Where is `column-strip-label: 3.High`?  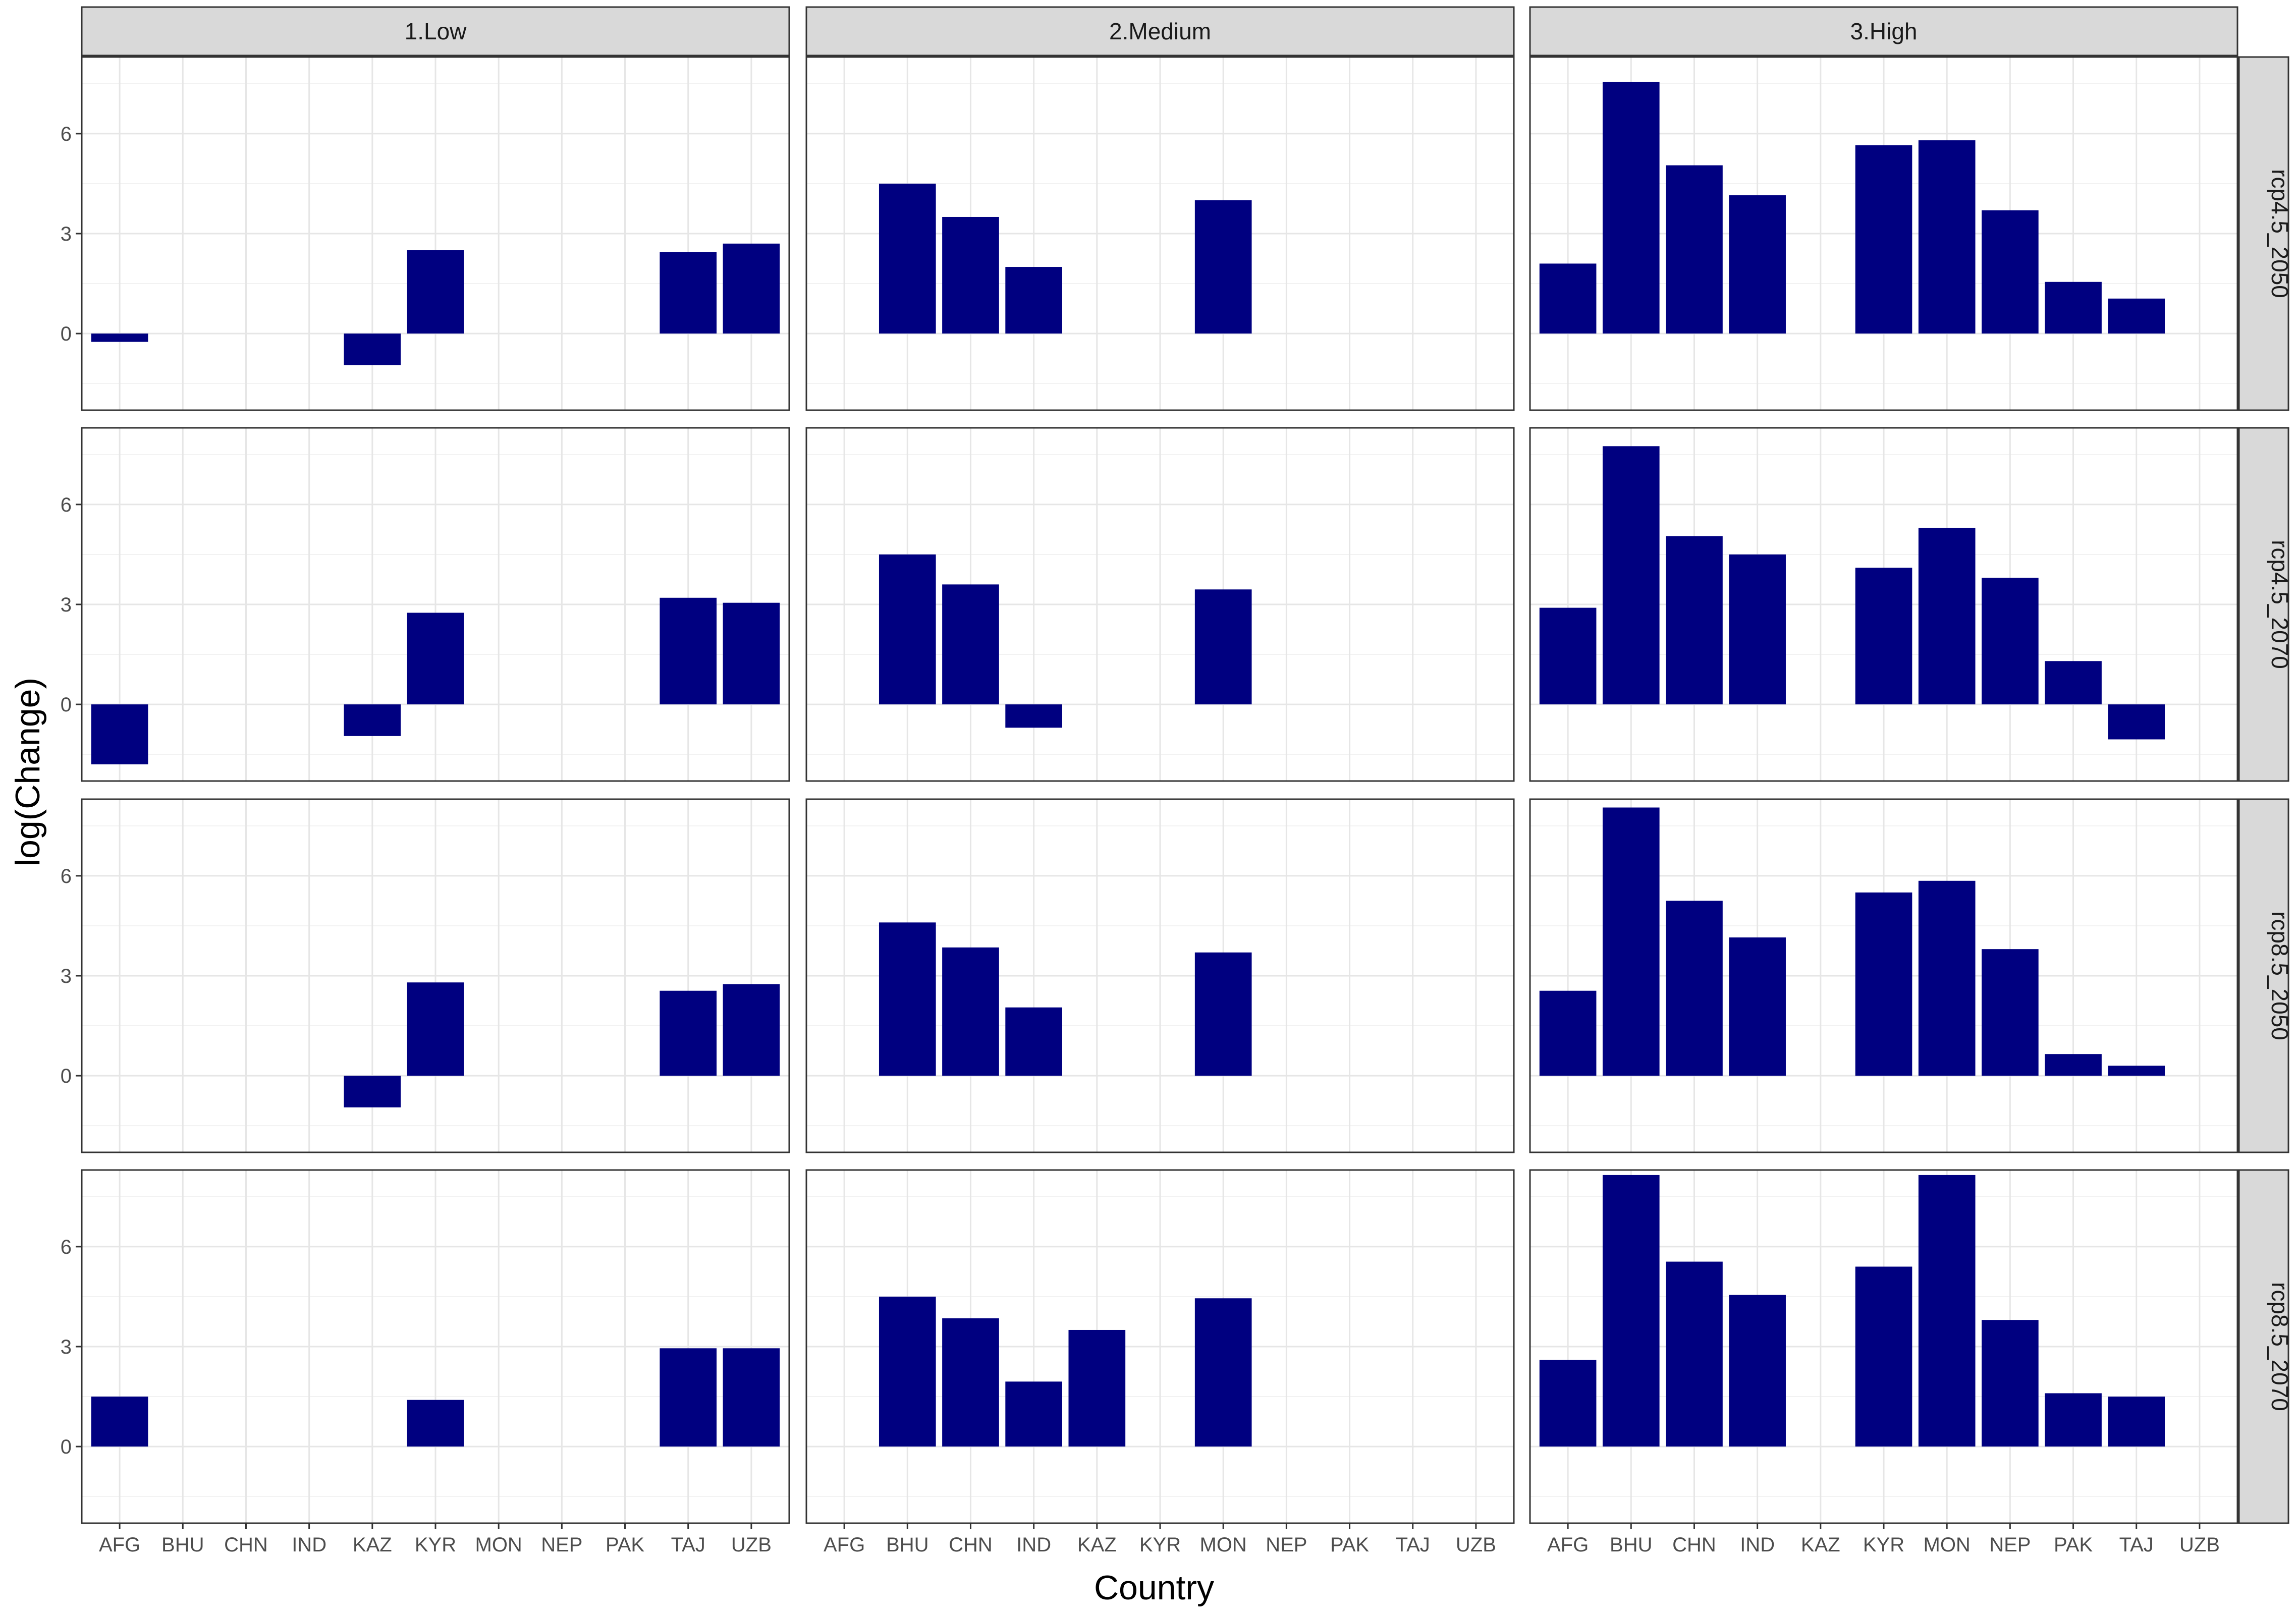
column-strip-label: 3.High is located at coordinates (1884, 31).